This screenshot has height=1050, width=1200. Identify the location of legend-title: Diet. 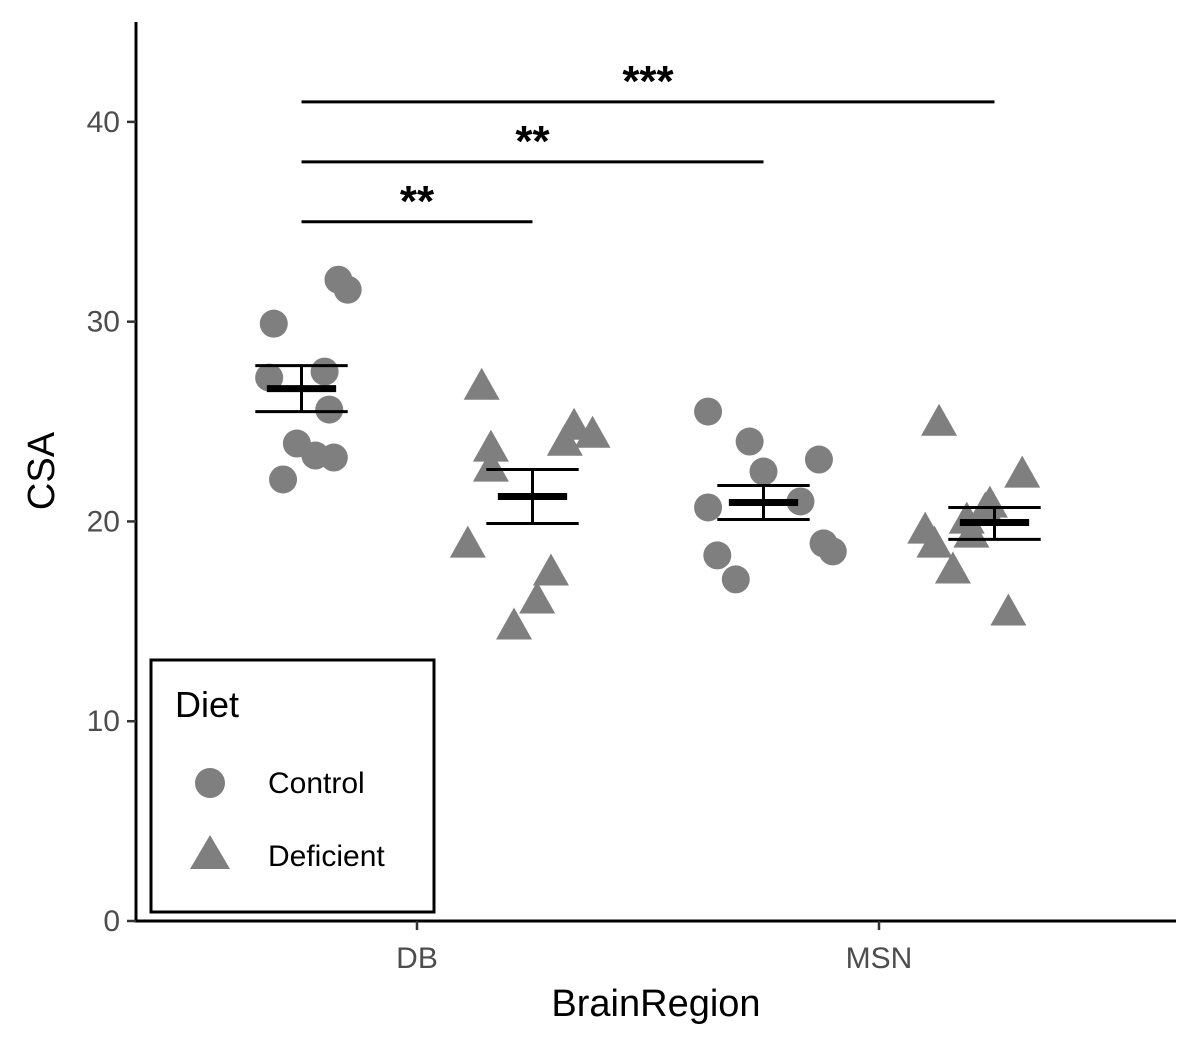
(207, 704).